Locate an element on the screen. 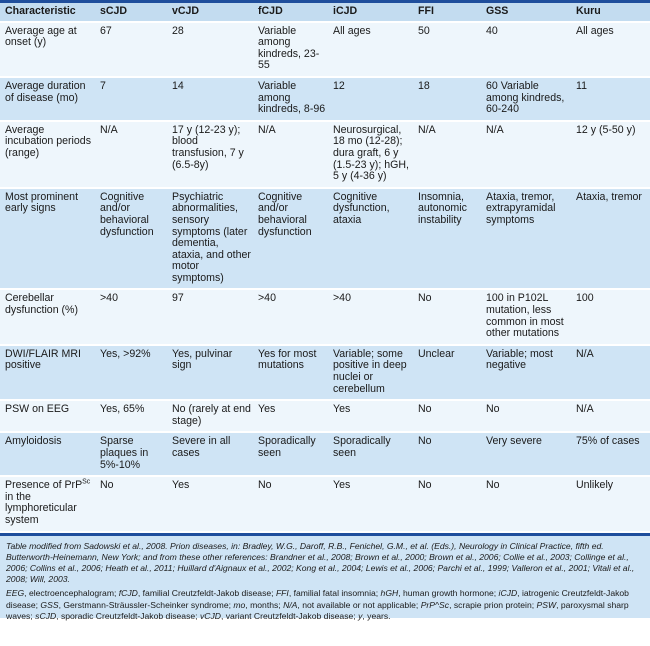 The height and width of the screenshot is (646, 650). abbreviation-definition: familial Creutzfeldt-Jakob disease is located at coordinates (207, 593).